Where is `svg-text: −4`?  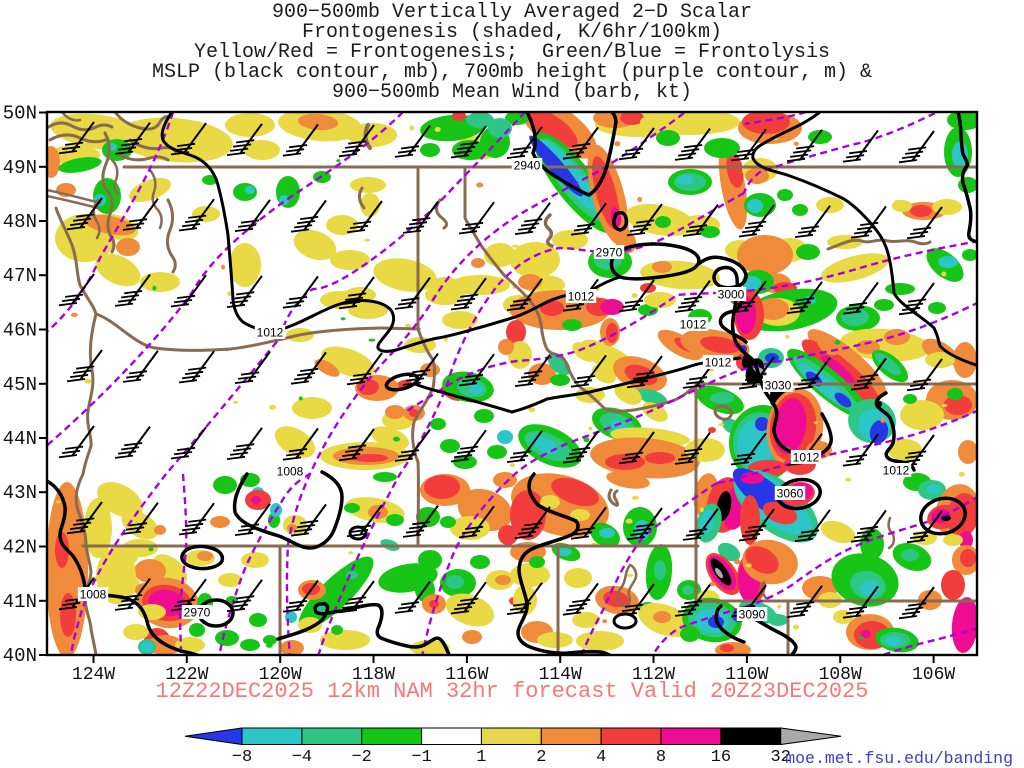 svg-text: −4 is located at coordinates (302, 757).